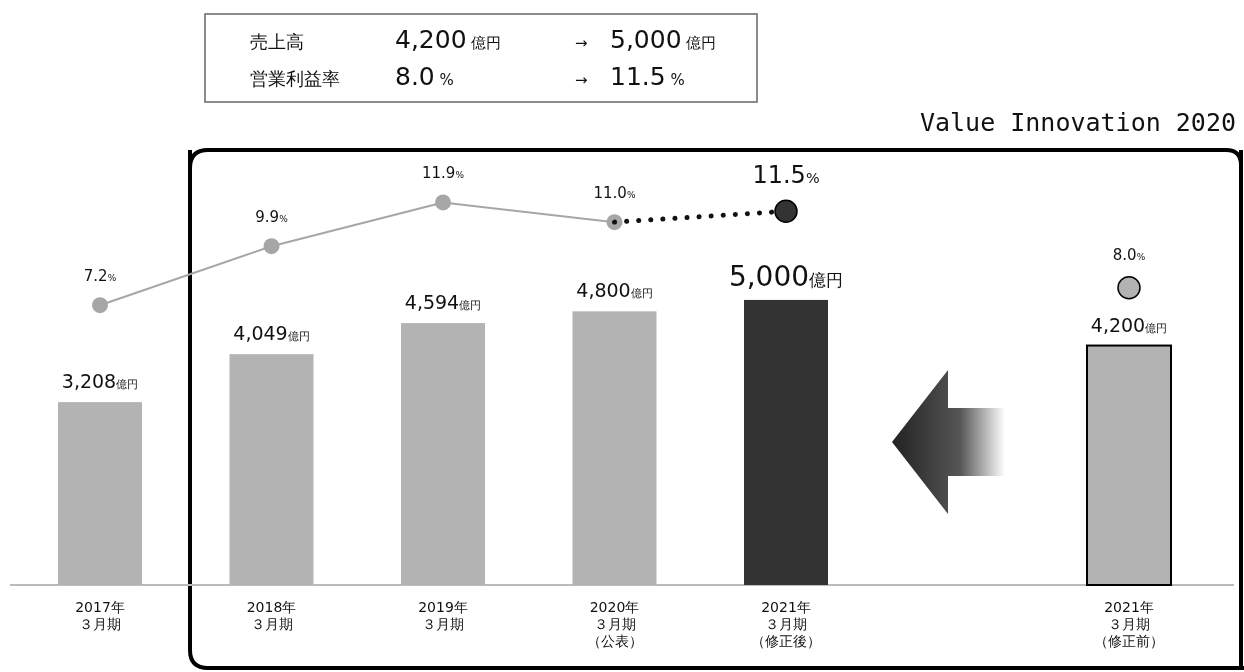 Image resolution: width=1244 pixels, height=672 pixels. Describe the element at coordinates (1129, 324) in the screenshot. I see `data-label: 4,200億円` at that location.